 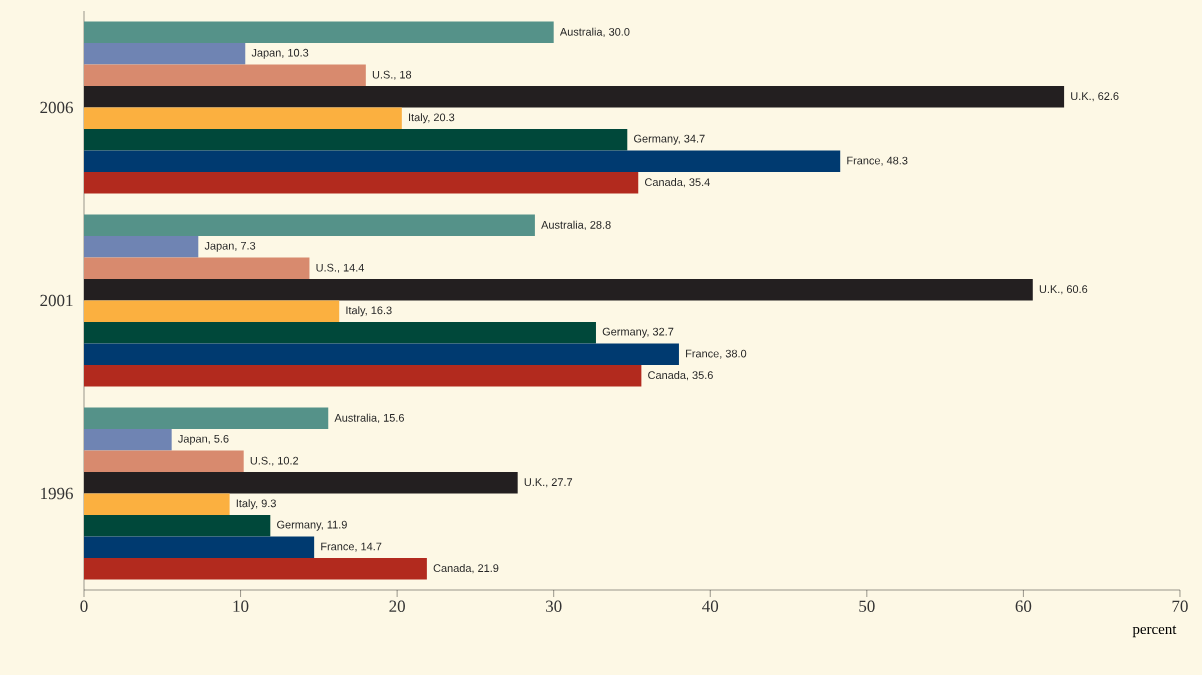 I want to click on data-label: U.S., 10.2, so click(x=274, y=461).